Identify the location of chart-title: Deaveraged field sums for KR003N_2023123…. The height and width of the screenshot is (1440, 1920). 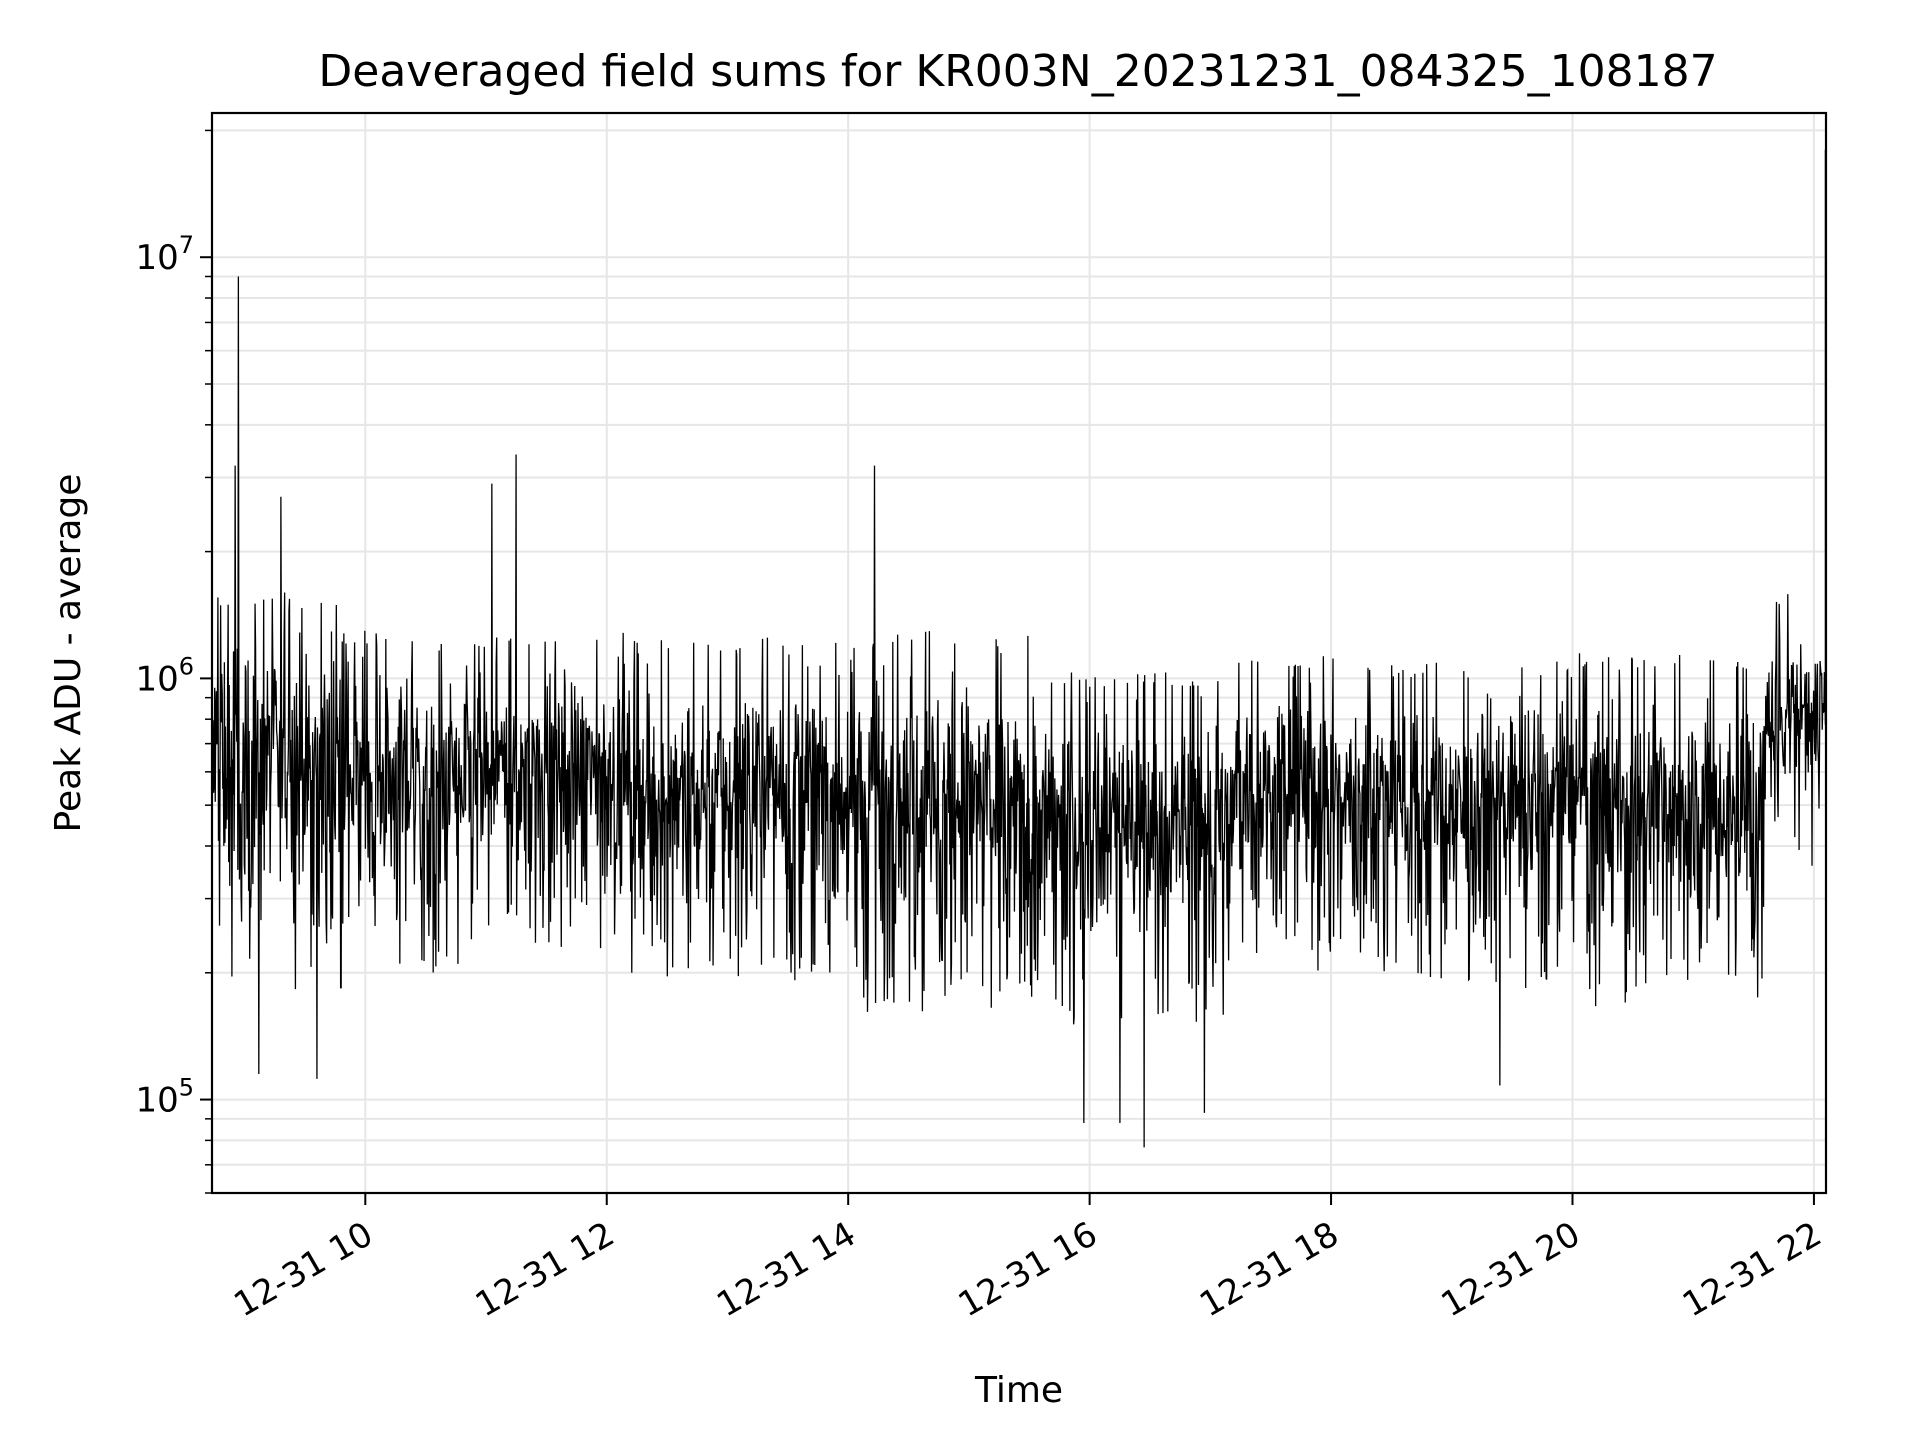
(1017, 71).